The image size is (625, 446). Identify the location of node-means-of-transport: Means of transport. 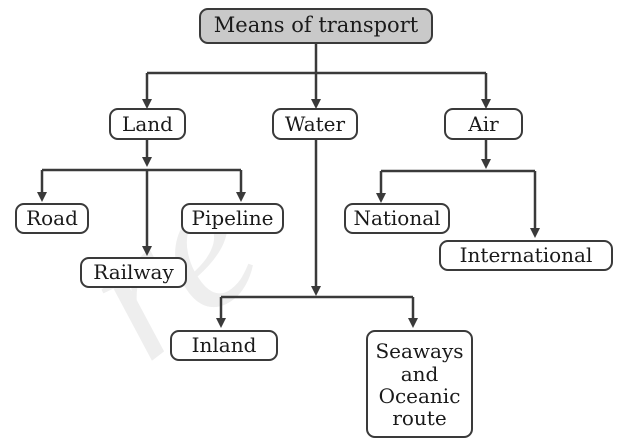
(316, 26).